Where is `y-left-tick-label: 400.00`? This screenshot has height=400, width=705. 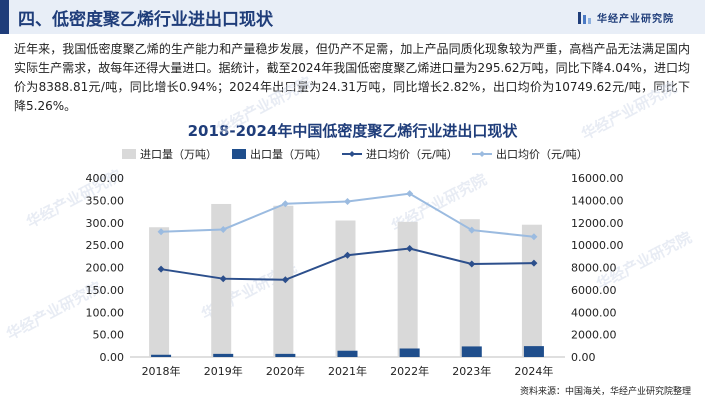
y-left-tick-label: 400.00 is located at coordinates (105, 178).